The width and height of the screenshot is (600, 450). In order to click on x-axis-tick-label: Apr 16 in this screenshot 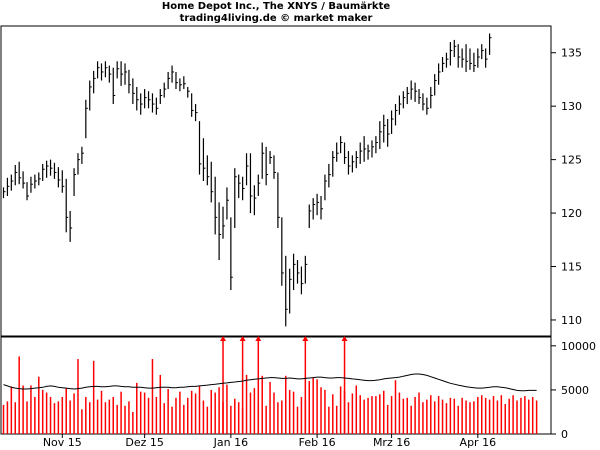, I will do `click(478, 442)`.